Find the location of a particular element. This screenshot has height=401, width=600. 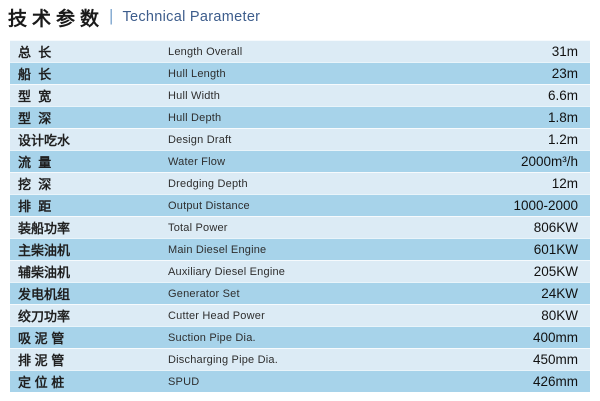

row-label-chinese: 挖 深 is located at coordinates (35, 184).